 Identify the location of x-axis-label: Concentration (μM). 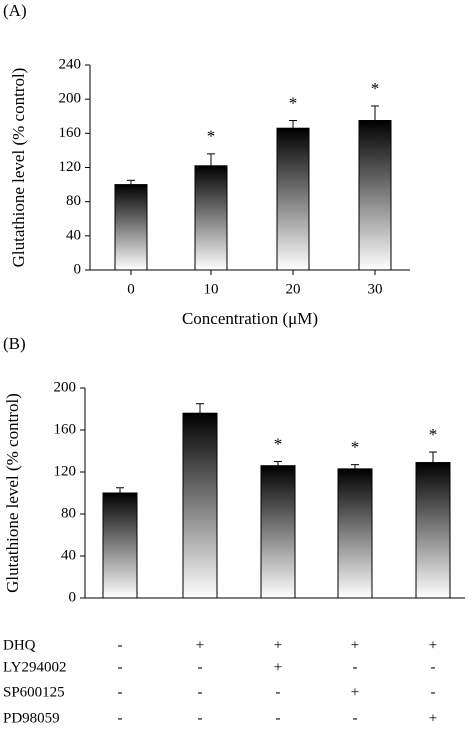
(250, 318).